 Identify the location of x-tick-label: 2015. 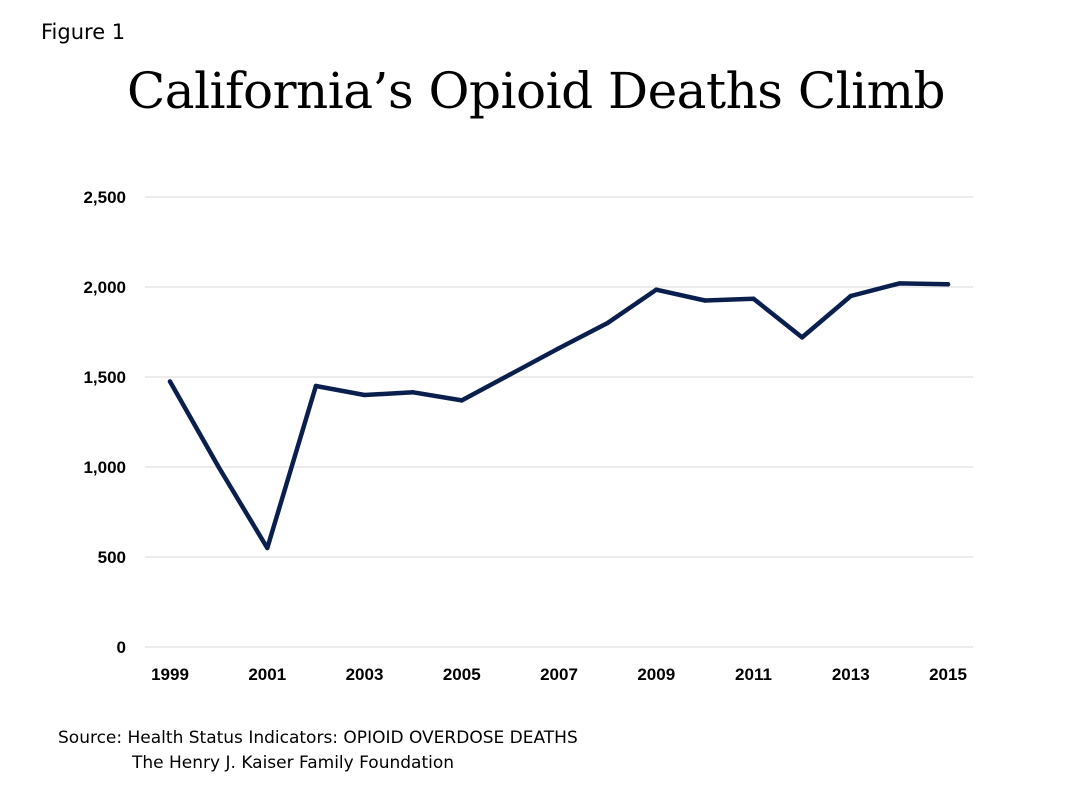
(948, 674).